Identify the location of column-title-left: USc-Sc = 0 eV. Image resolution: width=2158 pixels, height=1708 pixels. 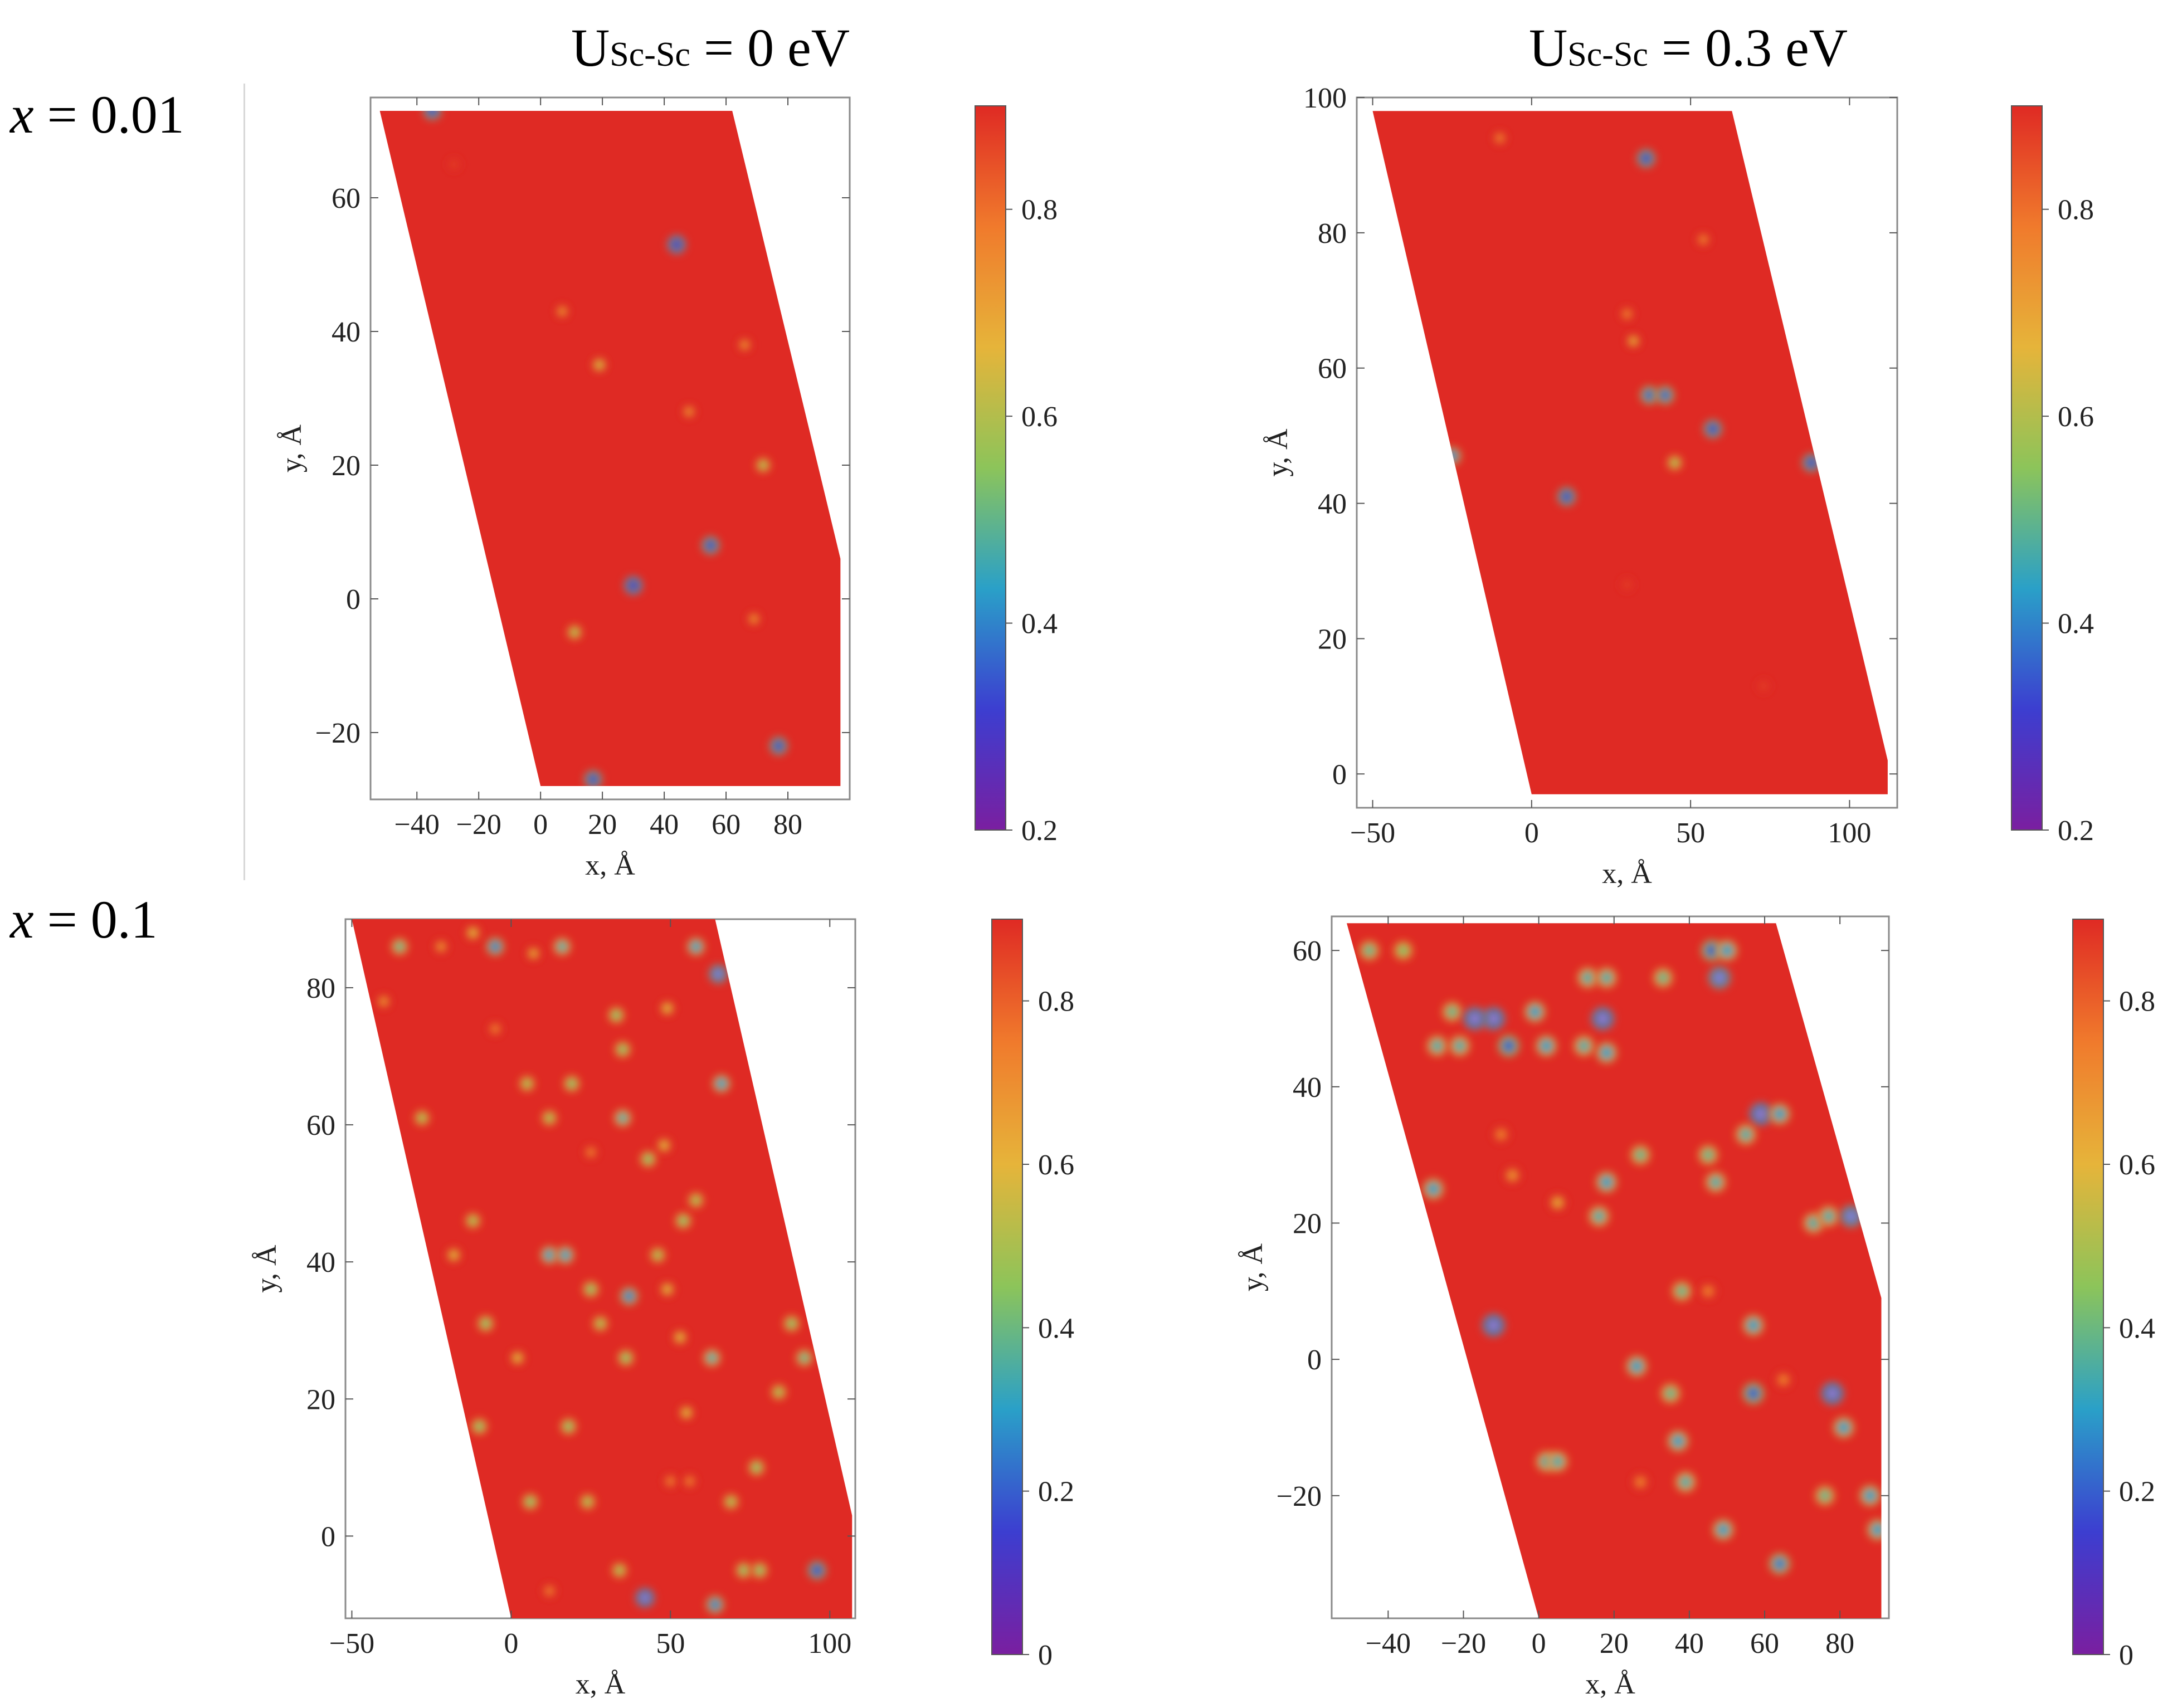
(710, 48).